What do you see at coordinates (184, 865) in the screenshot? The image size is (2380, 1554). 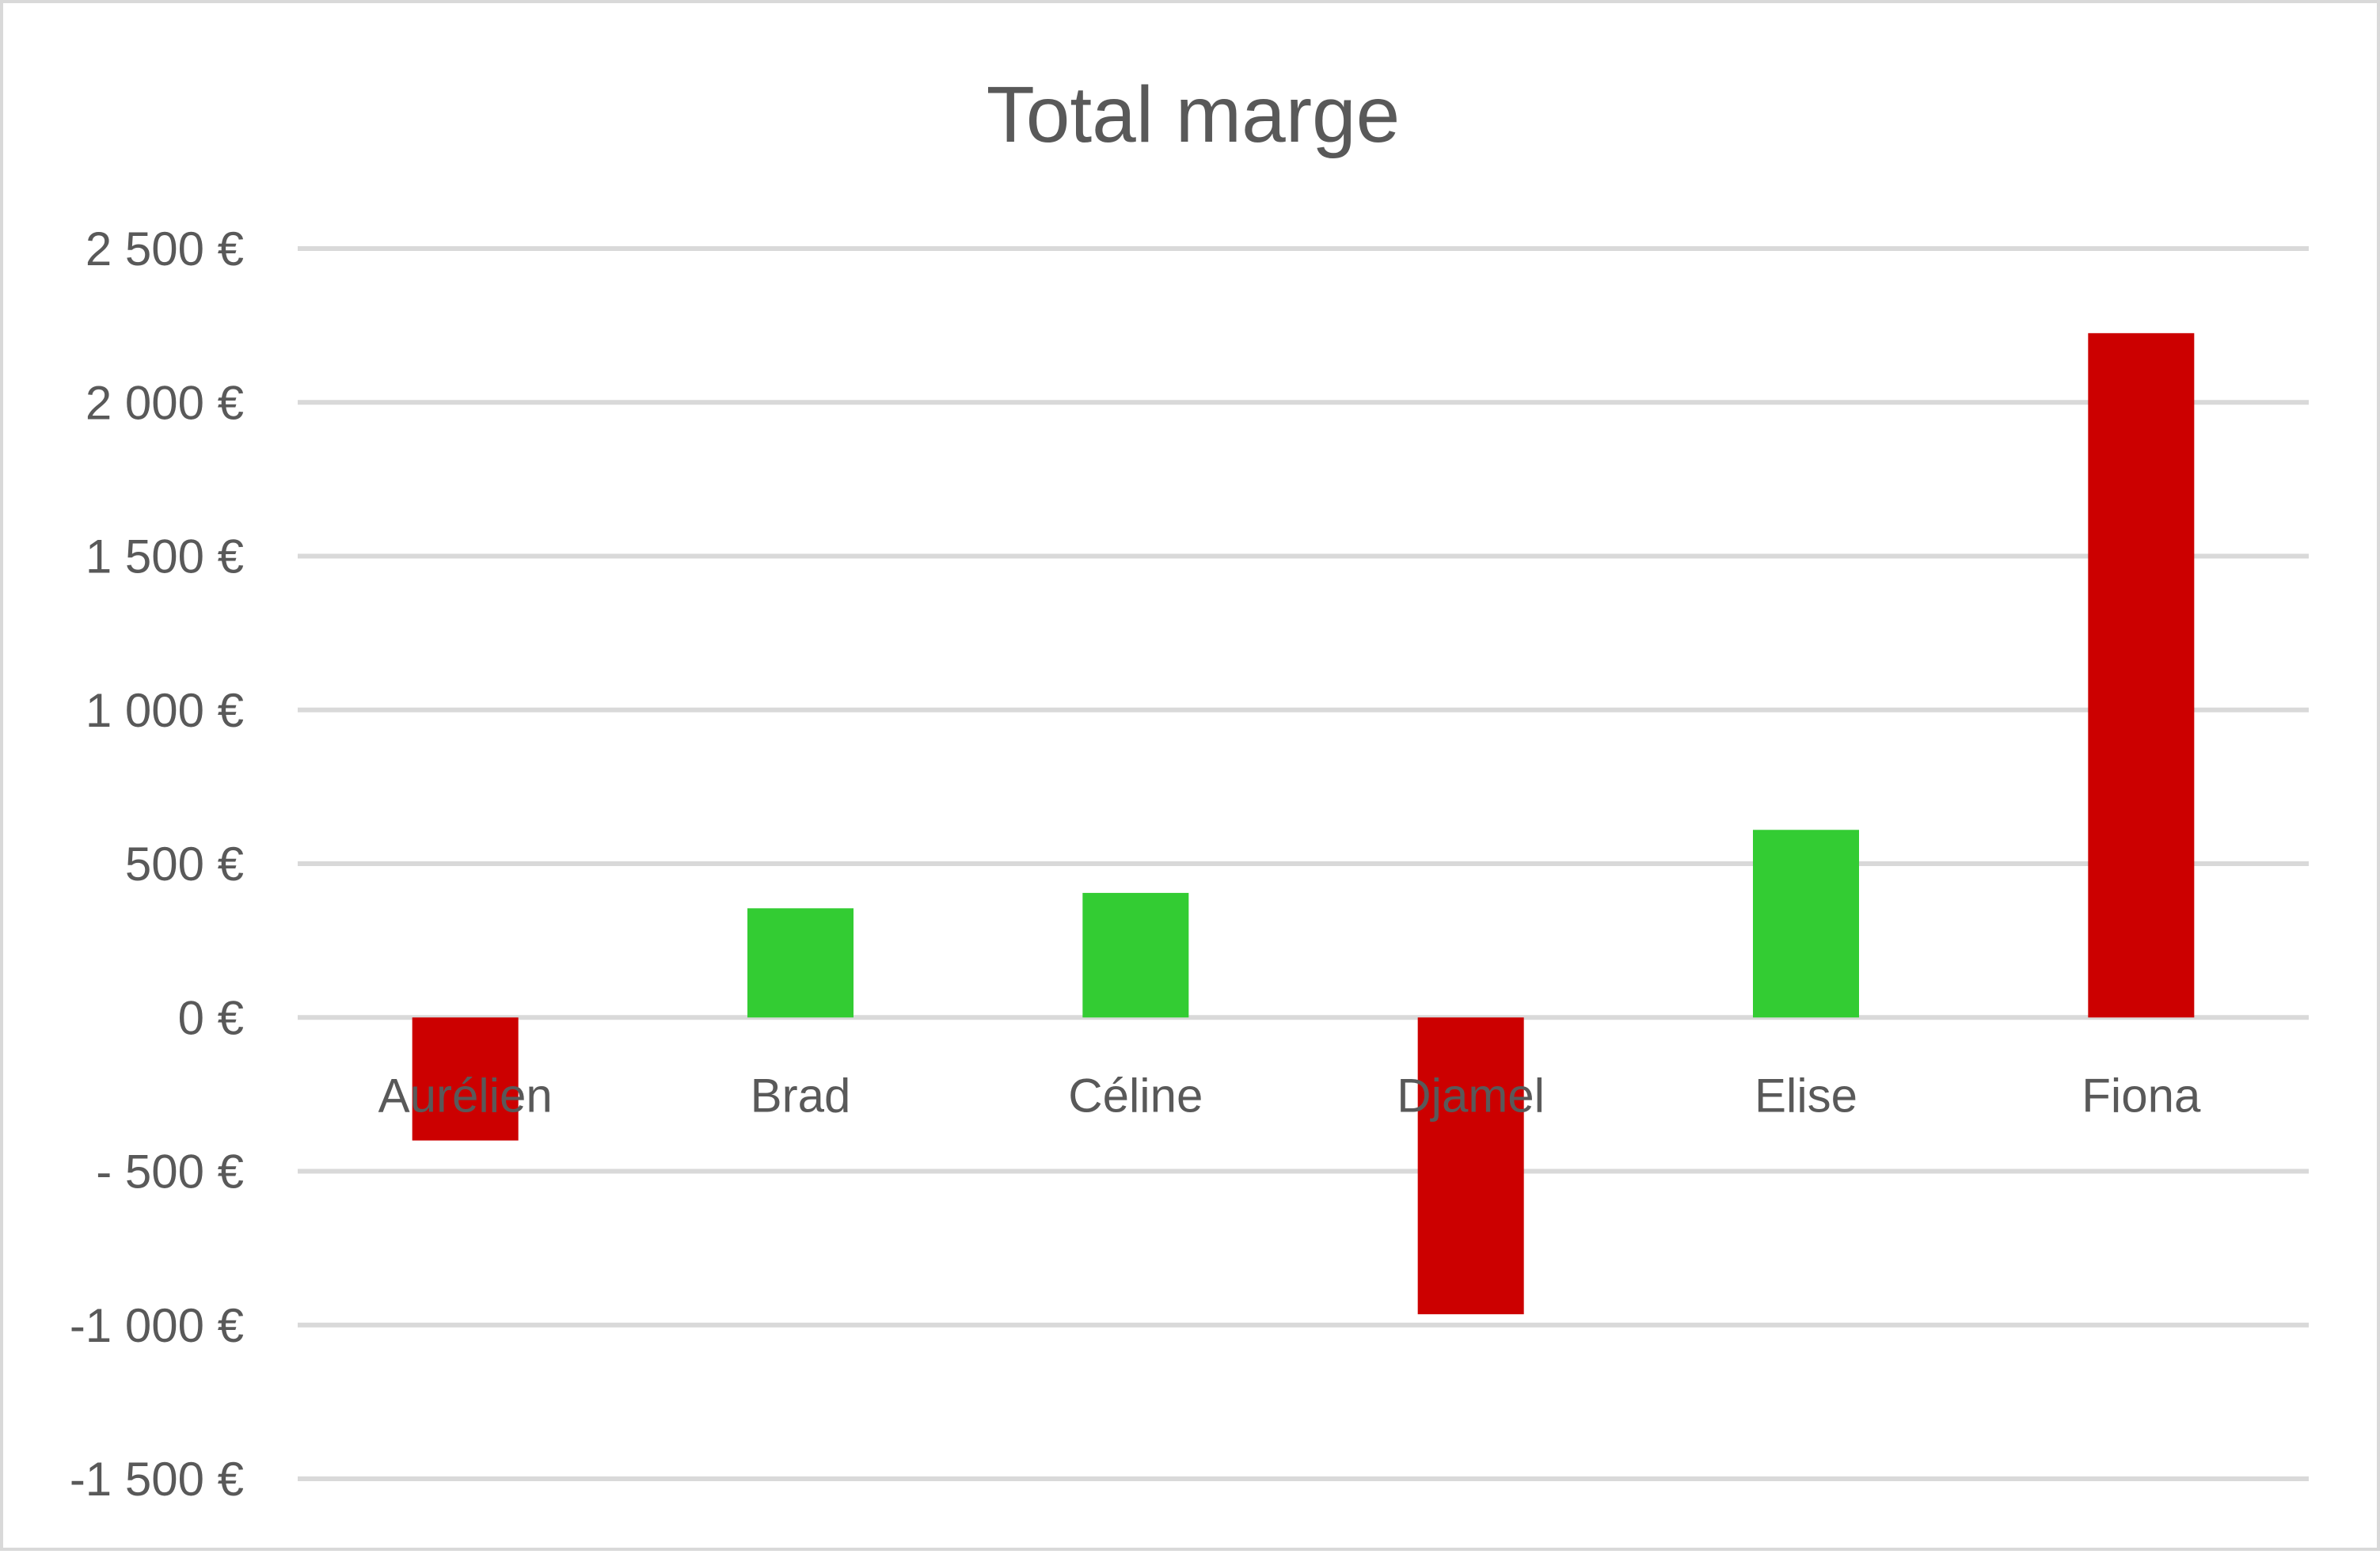 I see `y-tick-label: 500 €` at bounding box center [184, 865].